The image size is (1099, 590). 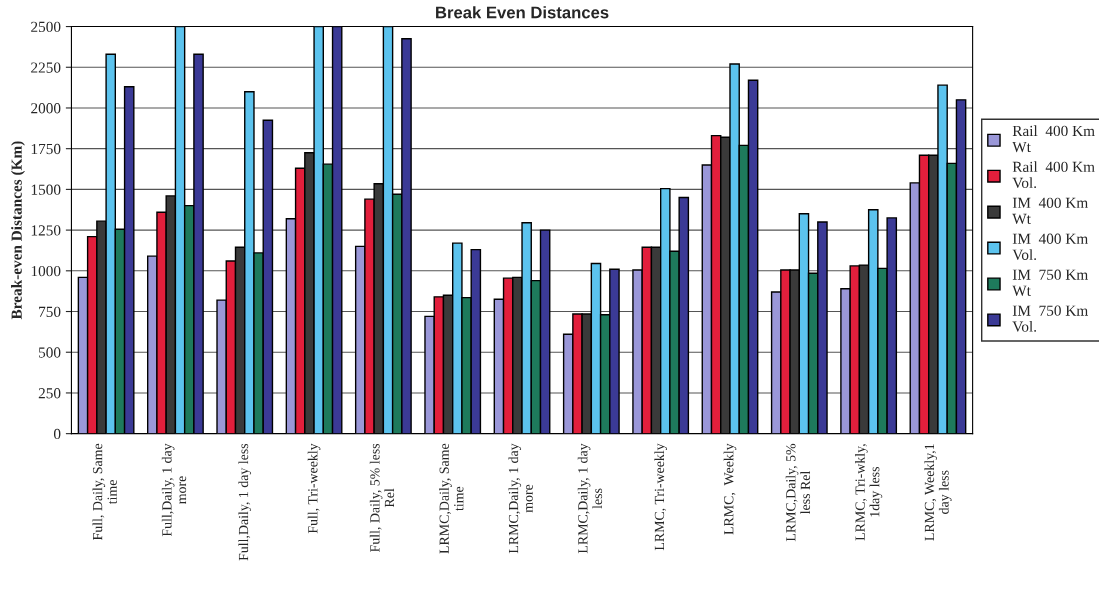 I want to click on x-tick-label: Full, Tri-weekly, so click(x=314, y=488).